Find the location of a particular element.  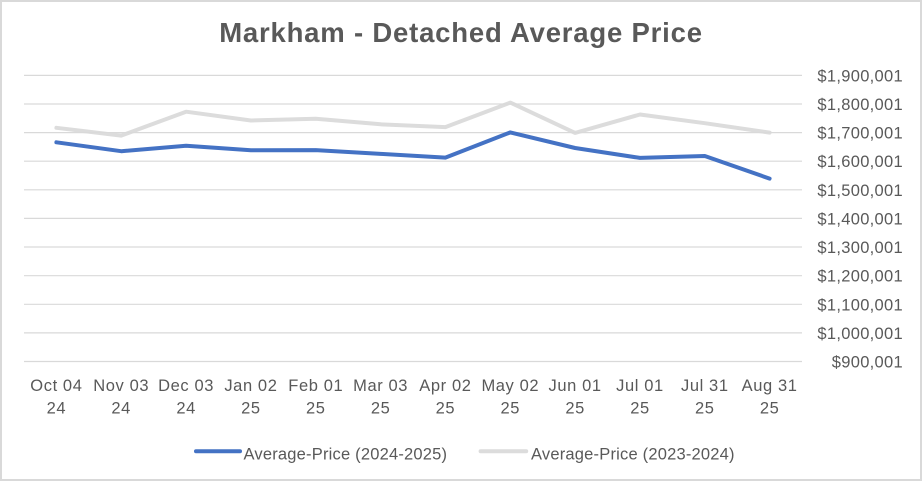

svg-text: Average-Price (2024-2025) is located at coordinates (346, 455).